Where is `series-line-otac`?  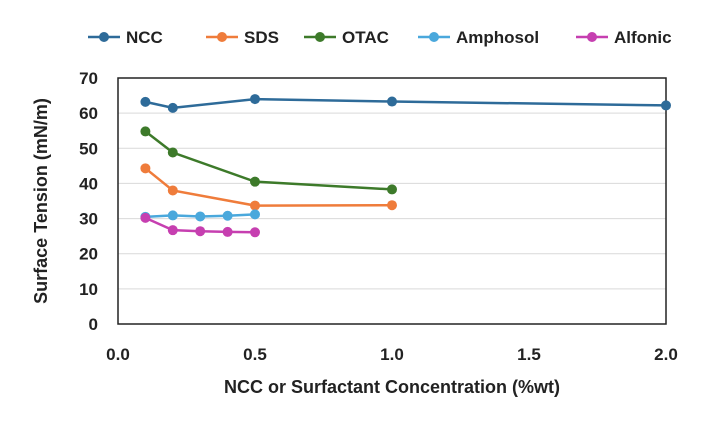
series-line-otac is located at coordinates (268, 160).